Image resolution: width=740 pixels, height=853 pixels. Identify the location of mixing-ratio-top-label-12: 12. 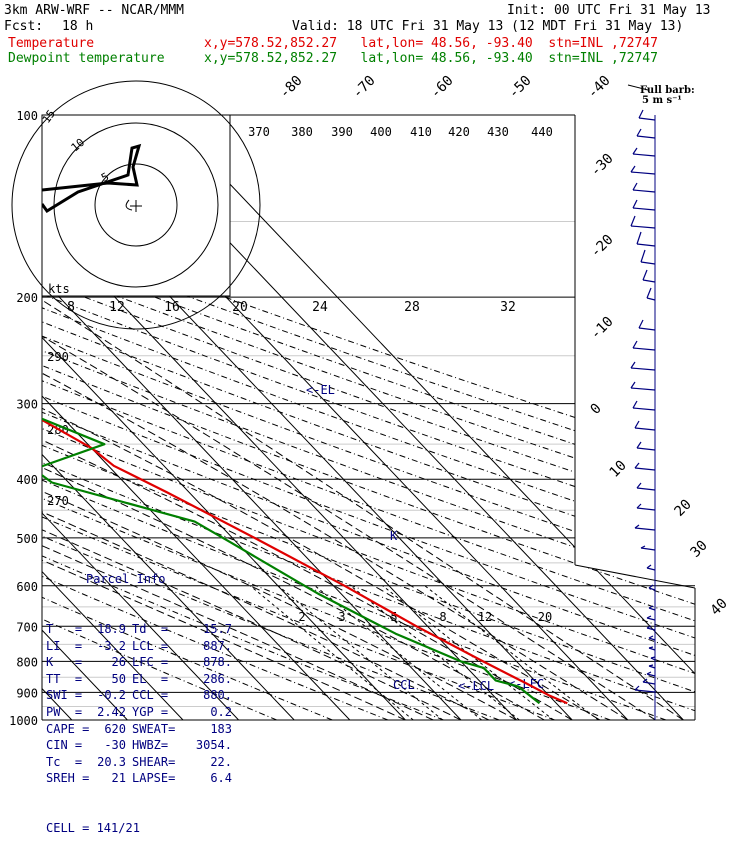
(117, 307).